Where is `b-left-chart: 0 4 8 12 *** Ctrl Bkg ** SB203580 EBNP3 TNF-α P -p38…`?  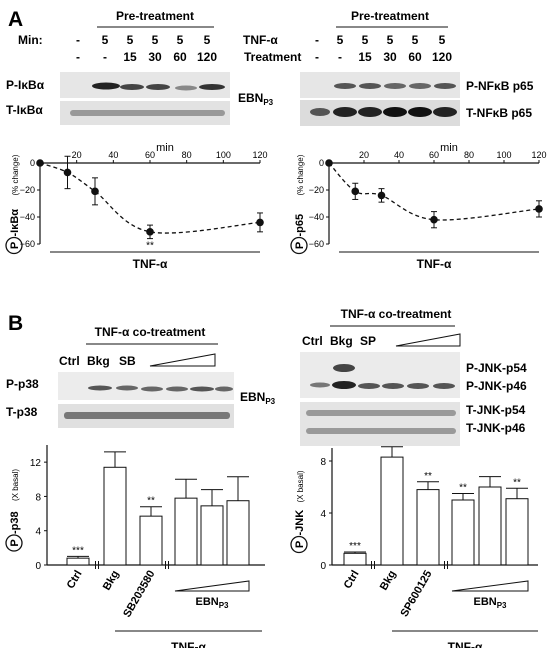
b-left-chart: 0 4 8 12 *** Ctrl Bkg ** SB203580 EBNP3 TNF-α P -p38… is located at coordinates (135, 546).